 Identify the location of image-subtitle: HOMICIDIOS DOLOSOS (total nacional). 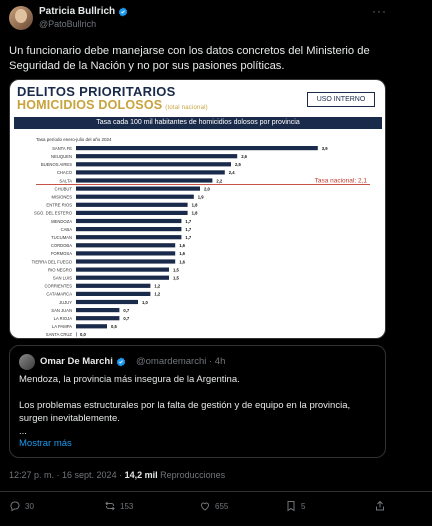
(112, 105).